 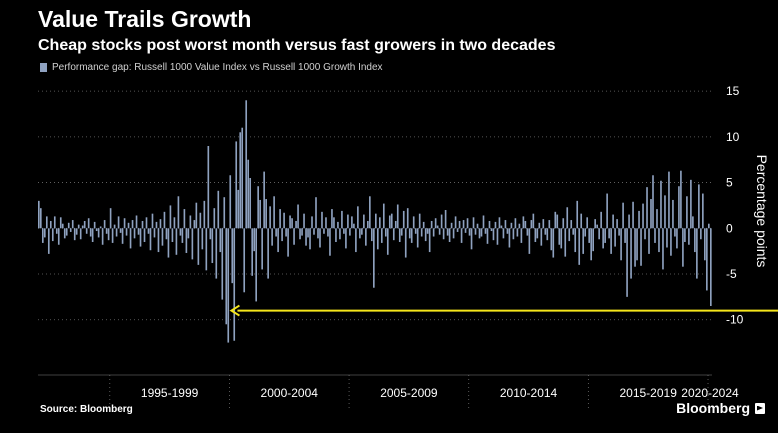 What do you see at coordinates (729, 183) in the screenshot?
I see `y-tick-label: 5` at bounding box center [729, 183].